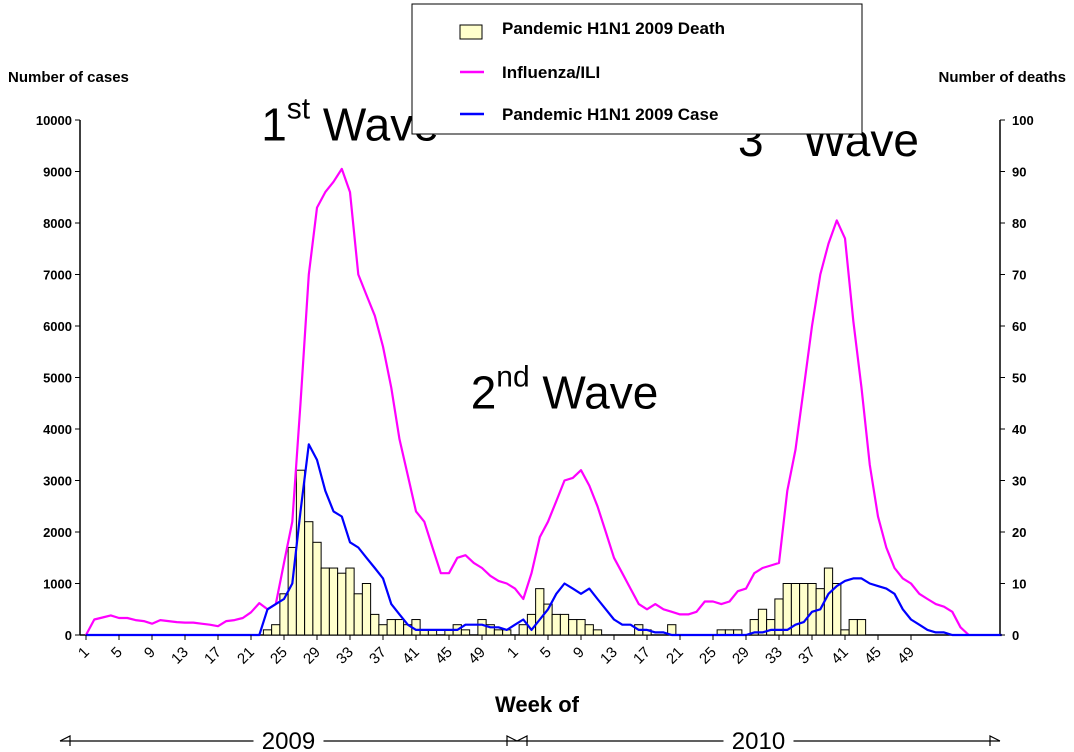 This screenshot has width=1074, height=752. I want to click on y-left-tick-label: 3000, so click(57, 481).